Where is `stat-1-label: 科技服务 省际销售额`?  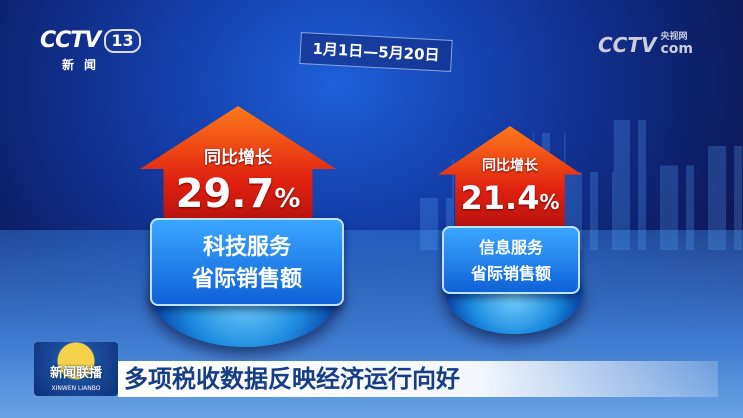
stat-1-label: 科技服务 省际销售额 is located at coordinates (247, 262).